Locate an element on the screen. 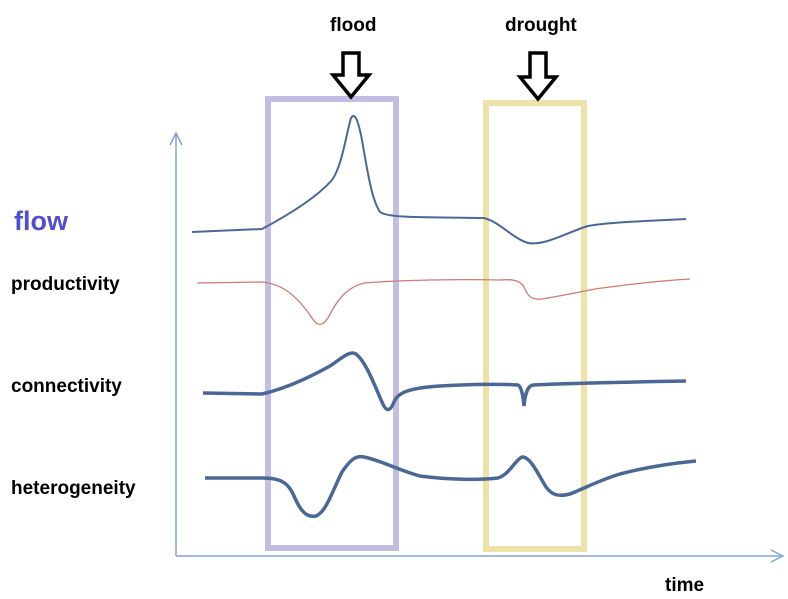 This screenshot has height=599, width=788. drought-period-box is located at coordinates (535, 326).